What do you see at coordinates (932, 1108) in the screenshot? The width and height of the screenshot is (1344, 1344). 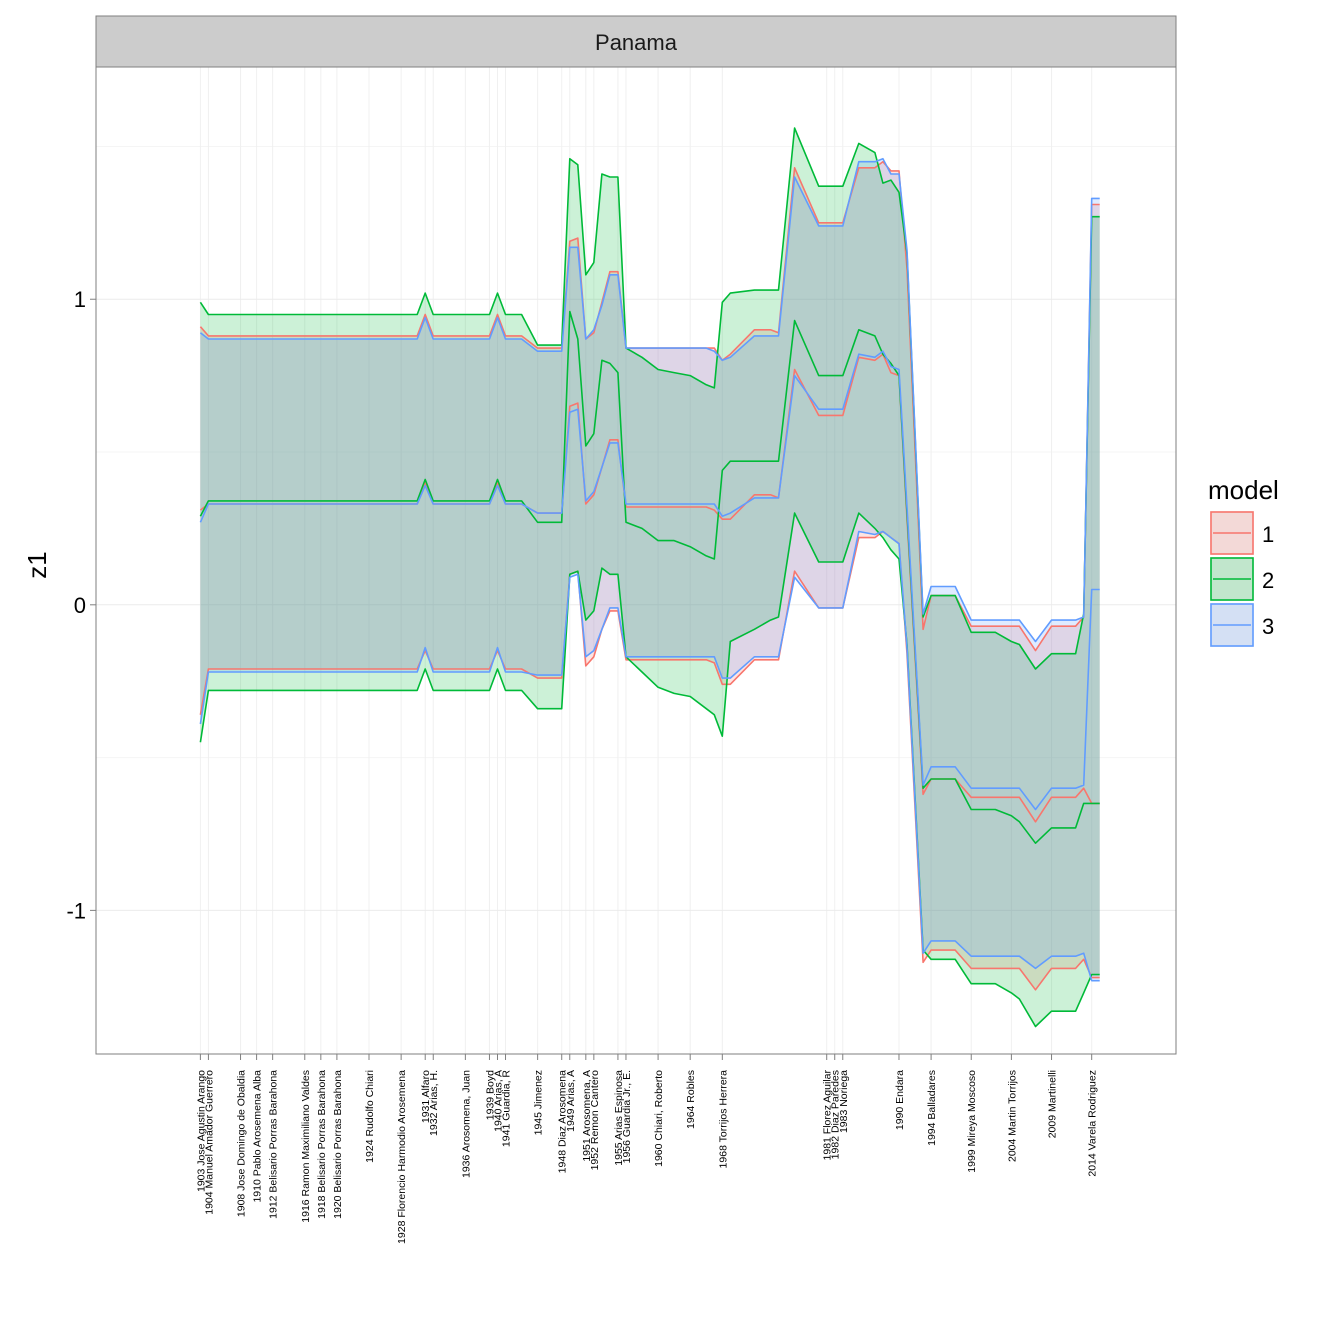 I see `x-tick-label: 1994 Balladares` at bounding box center [932, 1108].